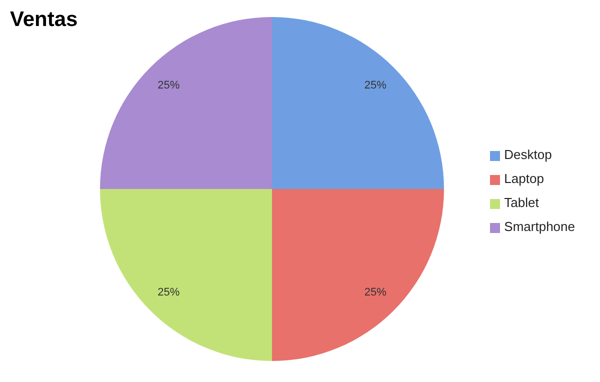 The height and width of the screenshot is (382, 600). Describe the element at coordinates (524, 178) in the screenshot. I see `legend-label: Laptop` at that location.